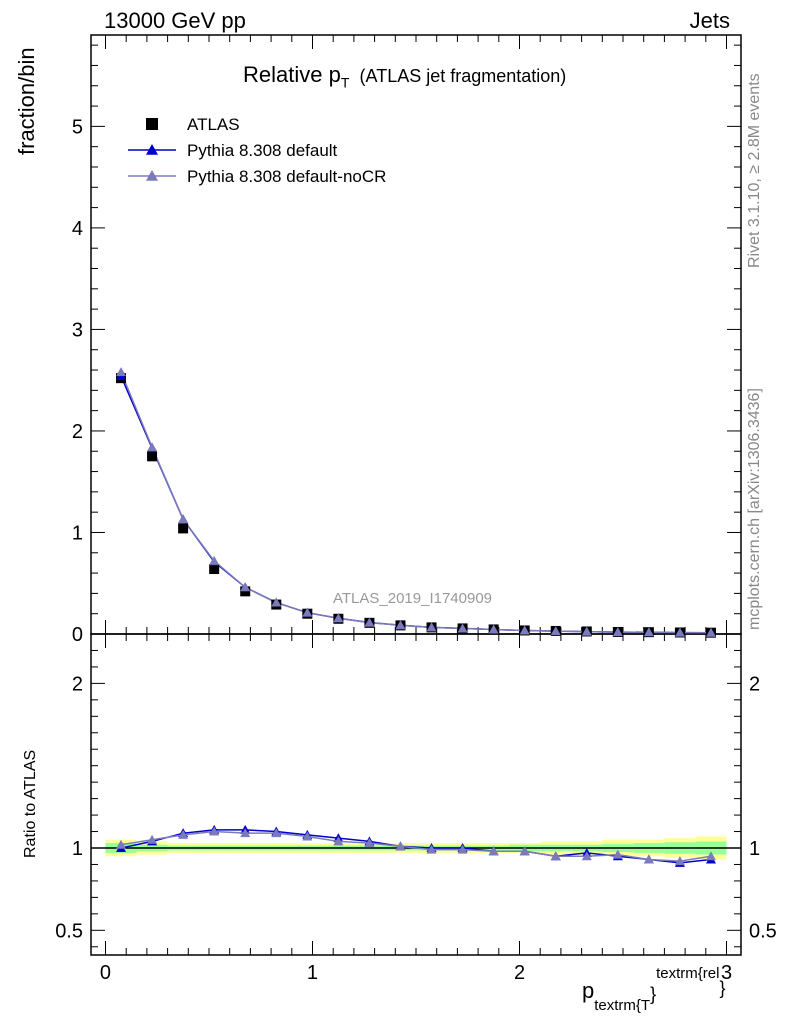 The width and height of the screenshot is (786, 1024). What do you see at coordinates (77, 330) in the screenshot?
I see `y-tick-label-main: 3` at bounding box center [77, 330].